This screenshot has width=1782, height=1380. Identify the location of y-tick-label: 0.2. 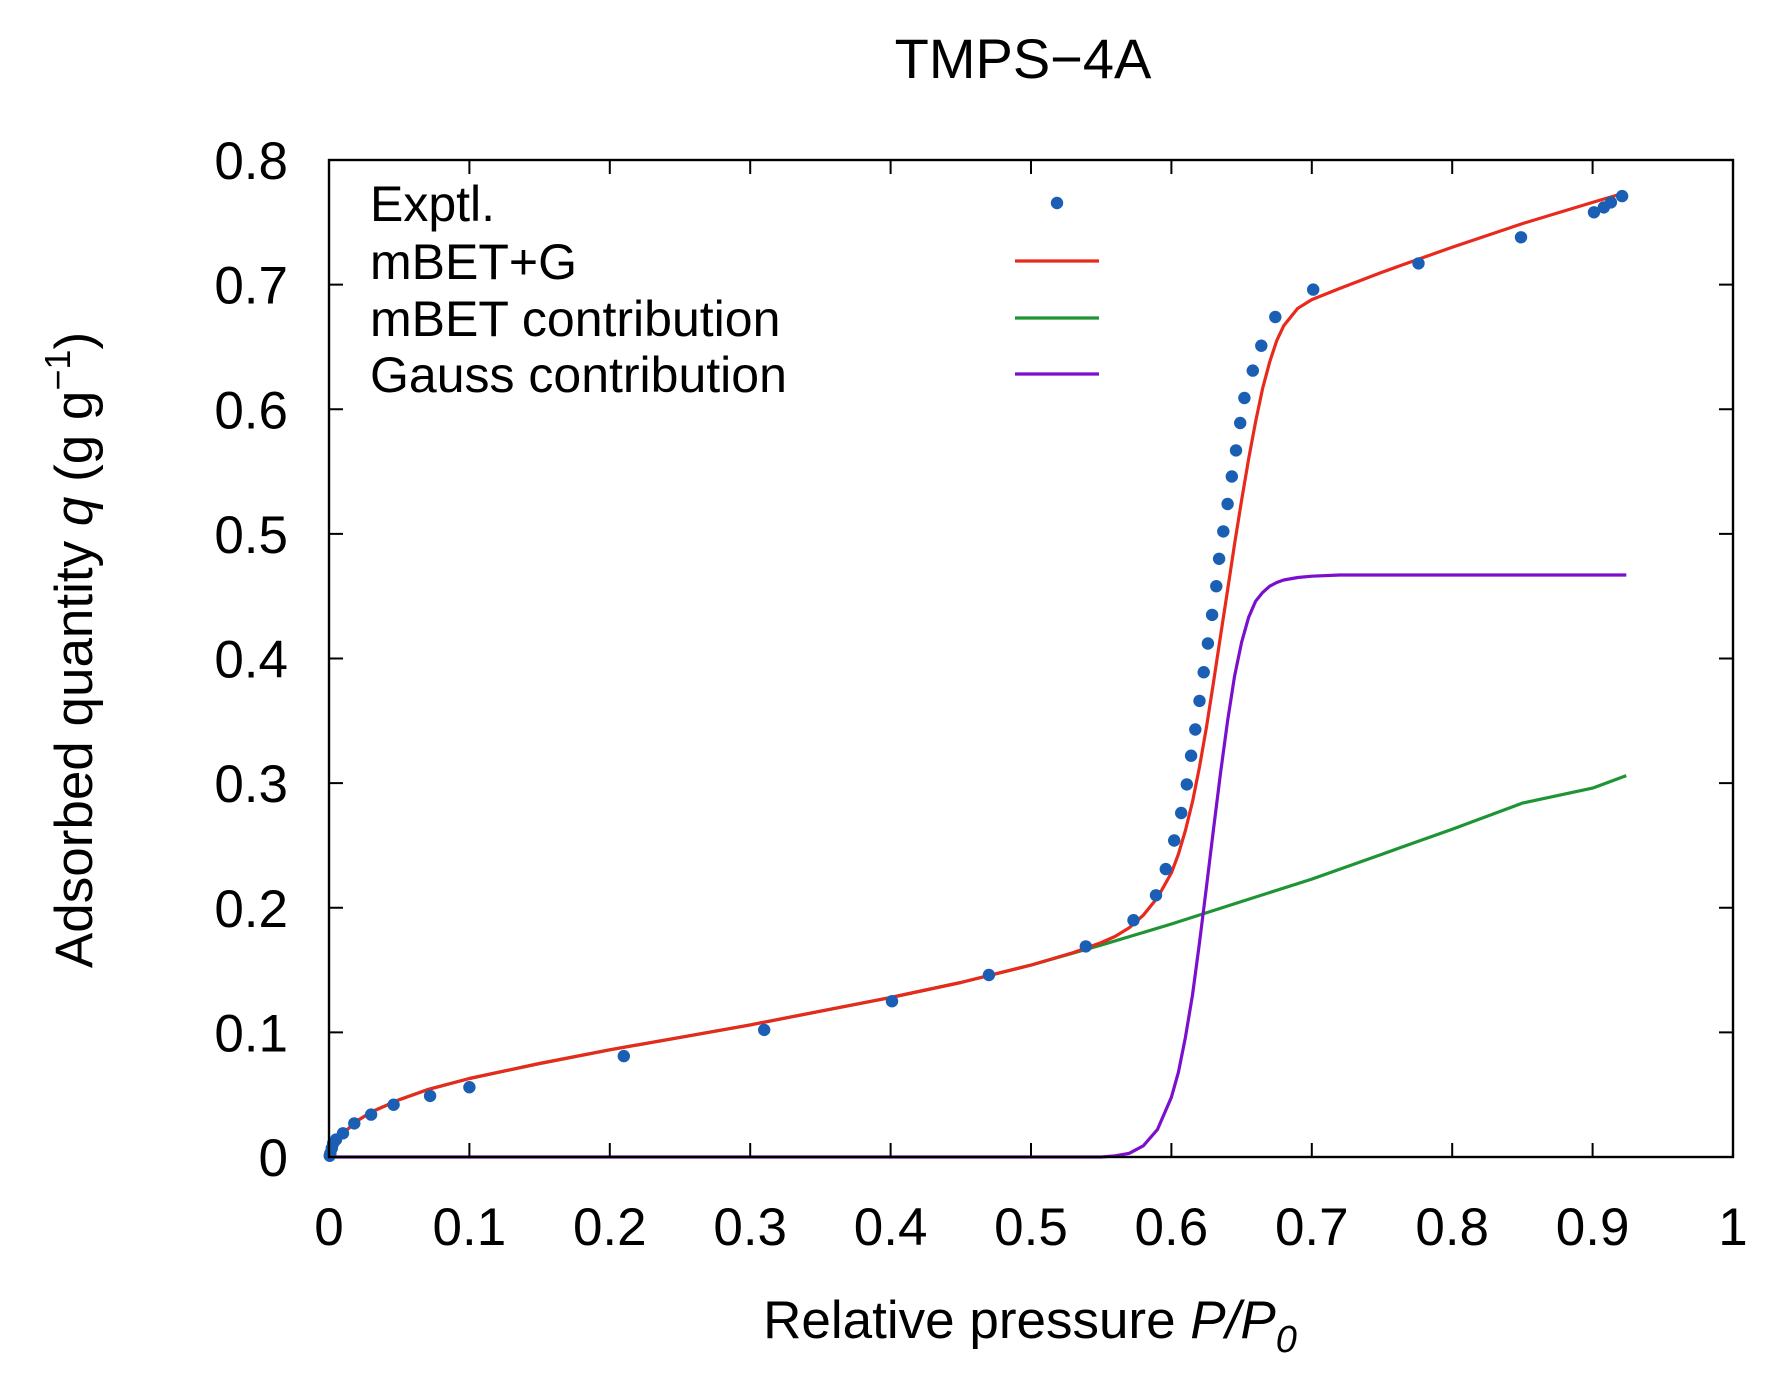
(251, 909).